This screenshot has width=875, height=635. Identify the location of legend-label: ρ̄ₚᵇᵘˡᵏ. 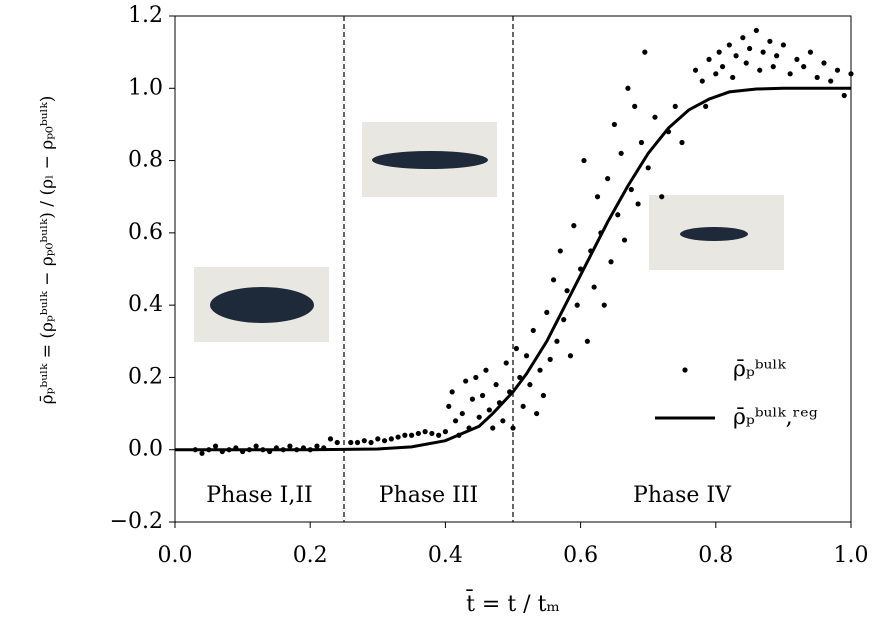
(760, 369).